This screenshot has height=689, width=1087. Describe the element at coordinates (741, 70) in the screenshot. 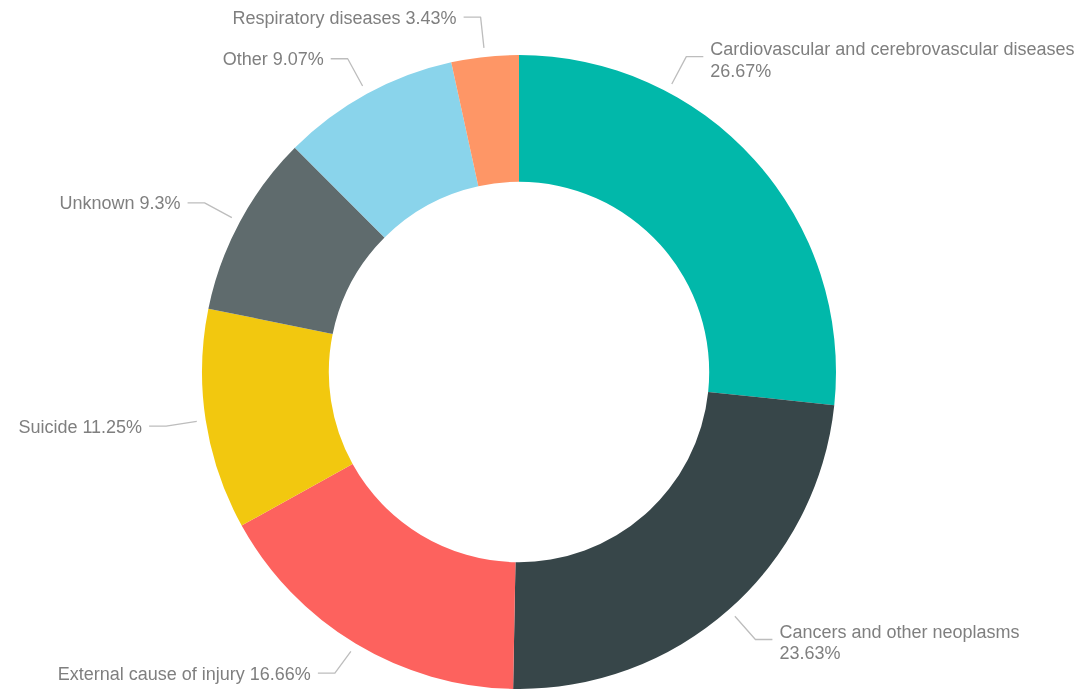

I see `data-label: 26.67%` at that location.